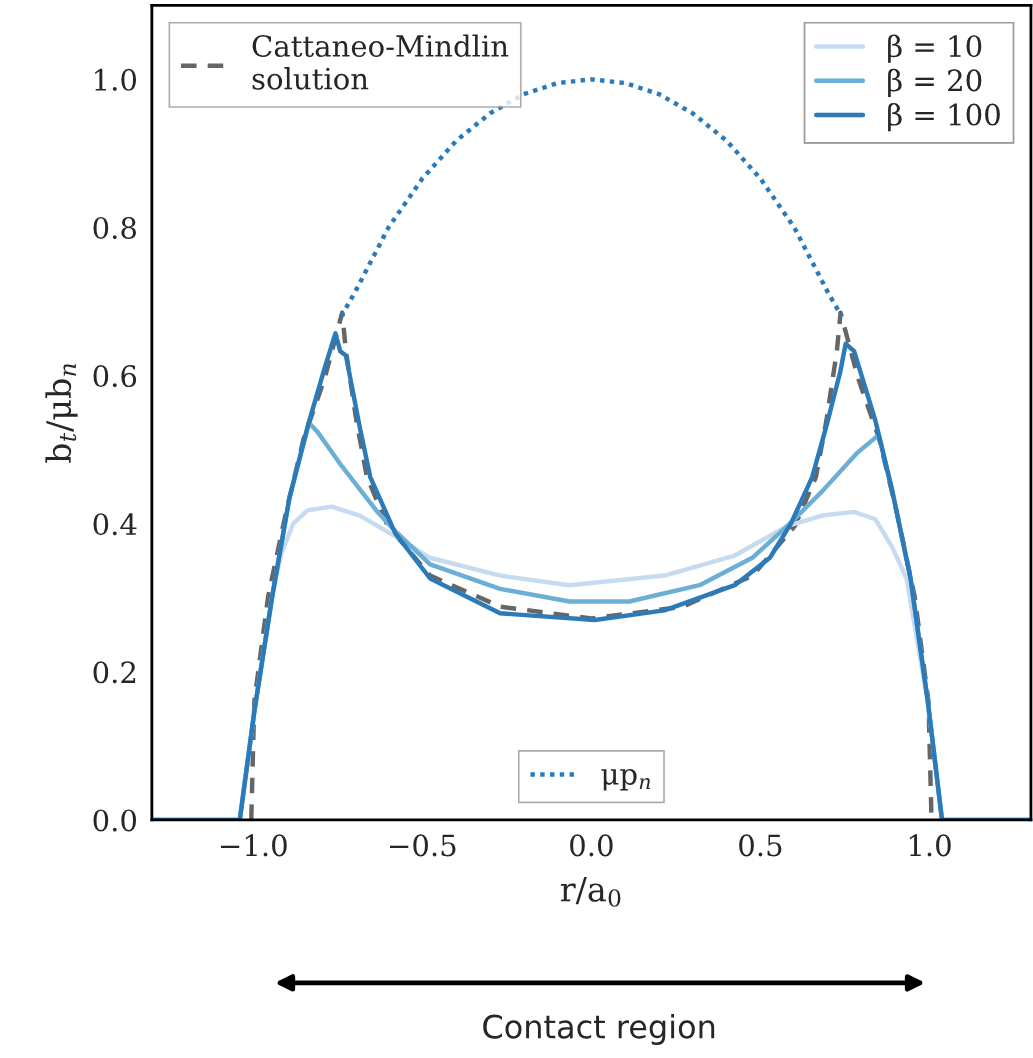 The width and height of the screenshot is (1033, 1058). Describe the element at coordinates (380, 62) in the screenshot. I see `legend-label: Cattaneo-Mindlin solution` at that location.